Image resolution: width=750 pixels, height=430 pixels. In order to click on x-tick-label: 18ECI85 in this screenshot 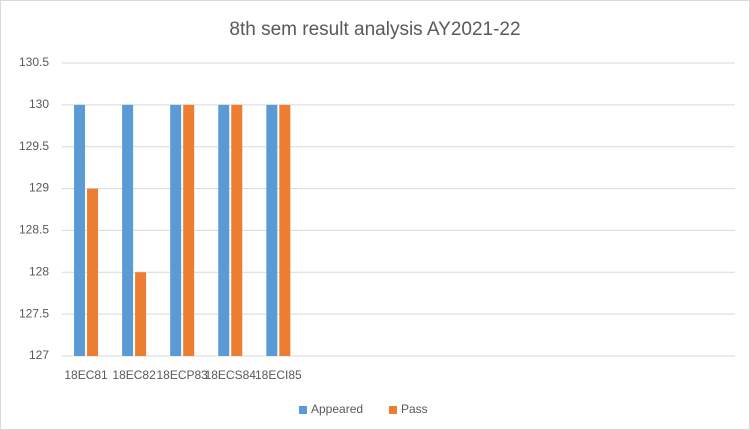, I will do `click(278, 375)`.